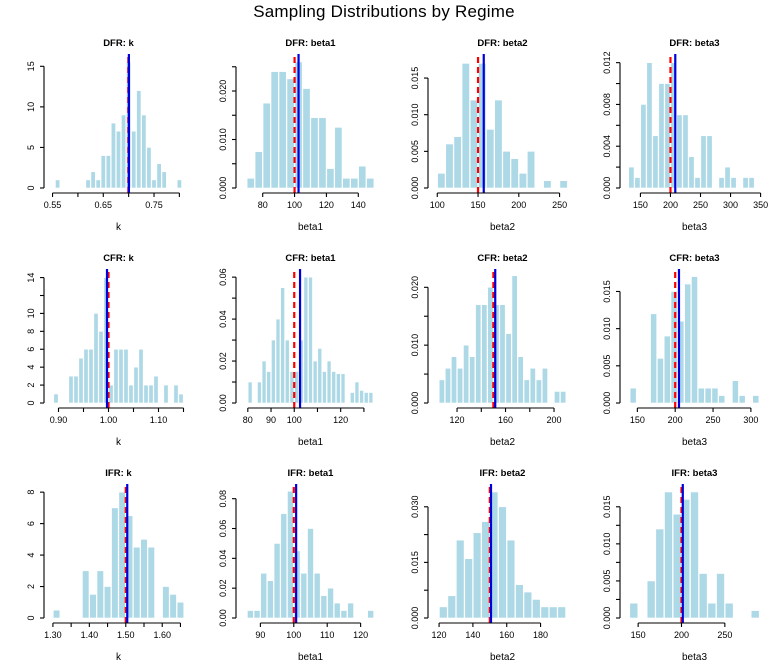 The height and width of the screenshot is (672, 768). I want to click on x-tick-label: 0.65, so click(104, 205).